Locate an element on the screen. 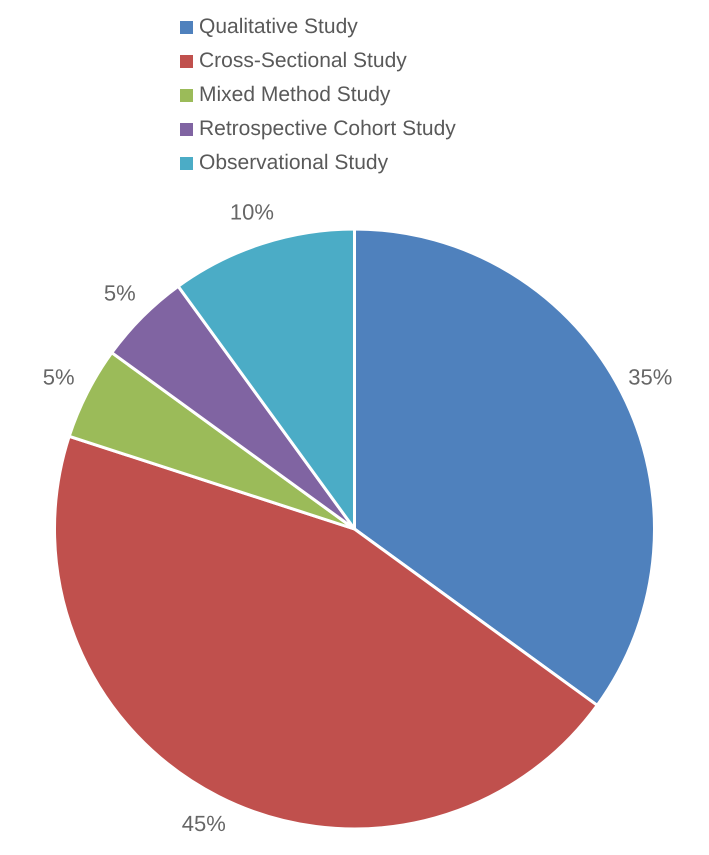 The width and height of the screenshot is (709, 855). legend-label: Observational Study is located at coordinates (293, 163).